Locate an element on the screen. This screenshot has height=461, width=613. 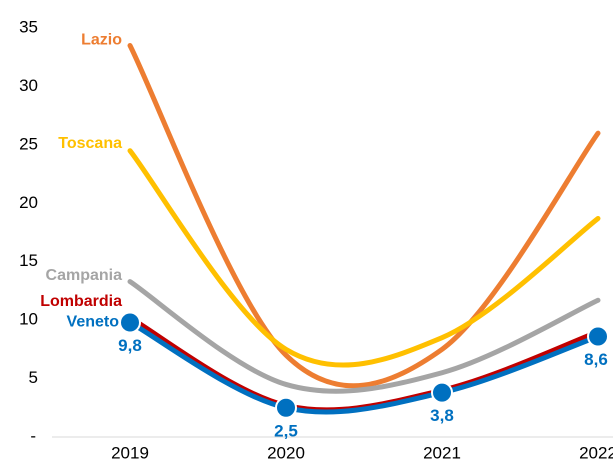
y-tick-label: 35 is located at coordinates (28, 26).